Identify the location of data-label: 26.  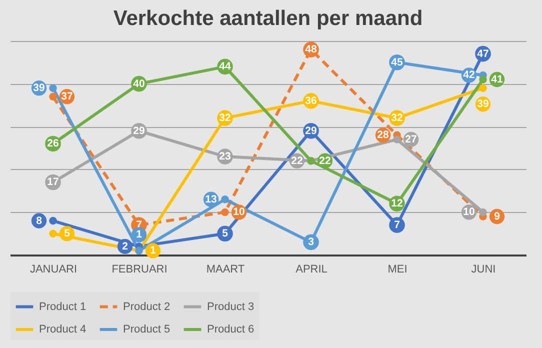
(53, 144).